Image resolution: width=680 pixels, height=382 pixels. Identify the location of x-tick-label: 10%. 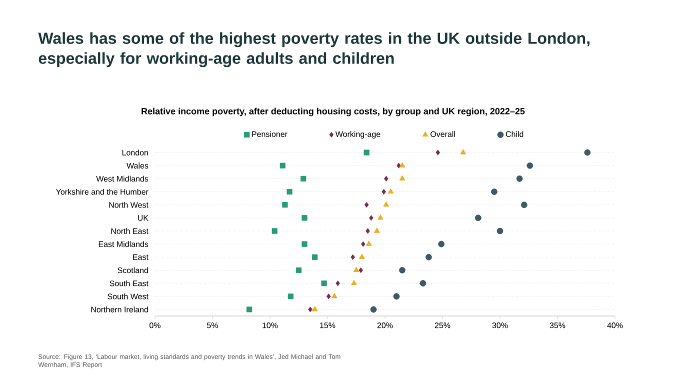
(270, 325).